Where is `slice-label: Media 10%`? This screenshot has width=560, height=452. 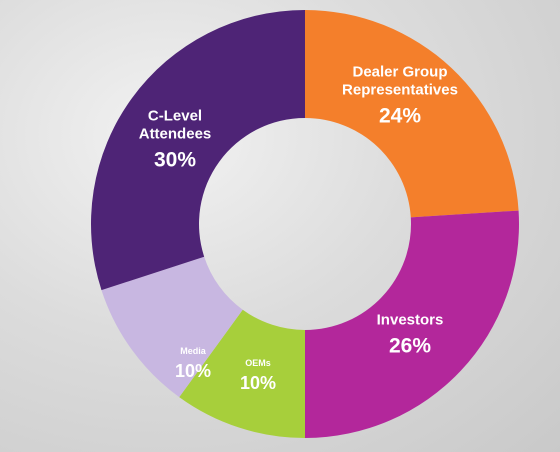 slice-label: Media 10% is located at coordinates (193, 364).